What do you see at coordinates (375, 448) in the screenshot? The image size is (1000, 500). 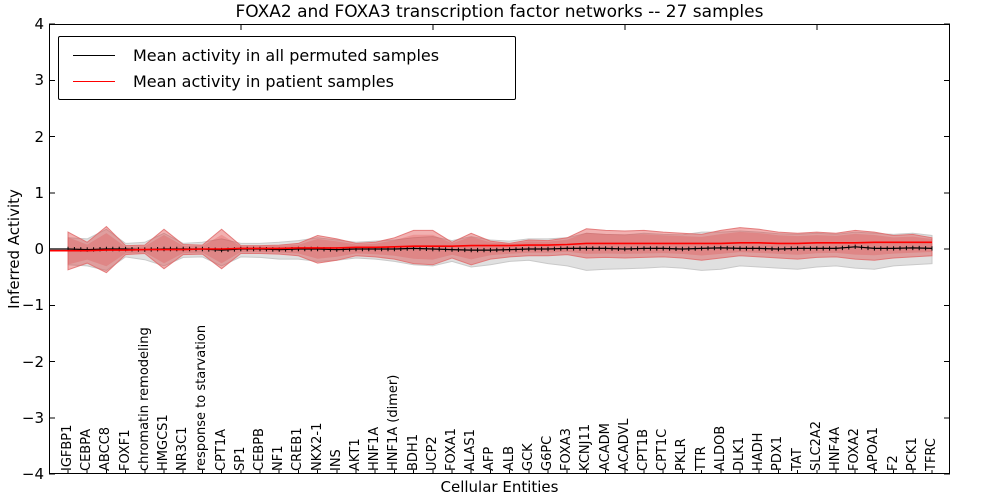 I see `x-tick-label: HNF1A` at bounding box center [375, 448].